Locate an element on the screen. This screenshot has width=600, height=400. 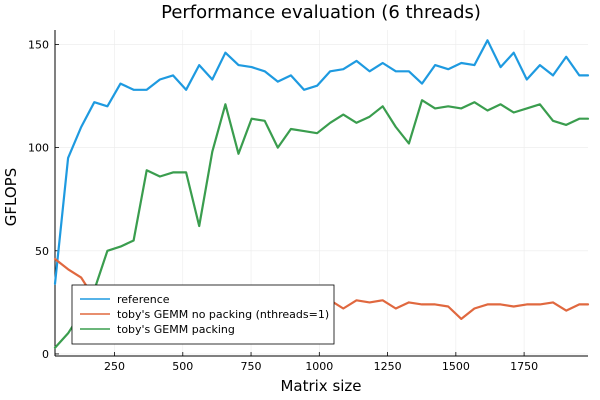
y-tick-label: 50 is located at coordinates (42, 251).